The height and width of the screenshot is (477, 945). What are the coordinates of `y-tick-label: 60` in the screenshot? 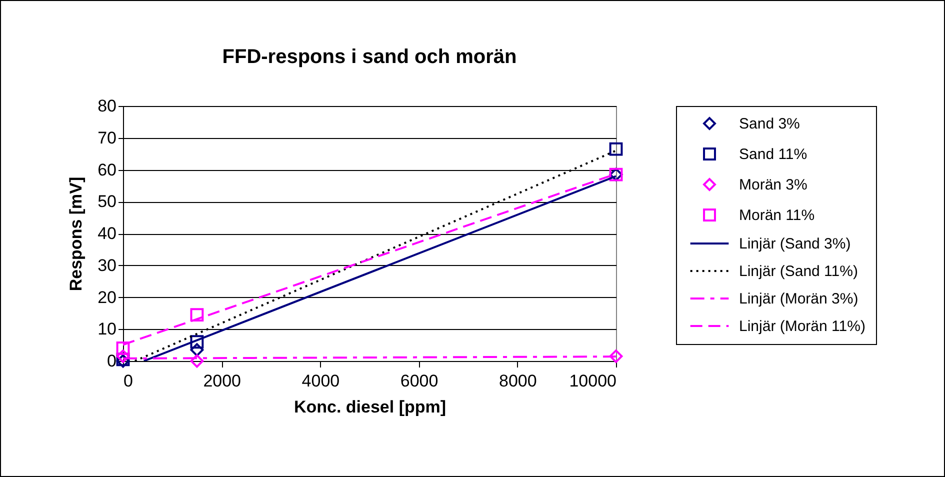 It's located at (107, 170).